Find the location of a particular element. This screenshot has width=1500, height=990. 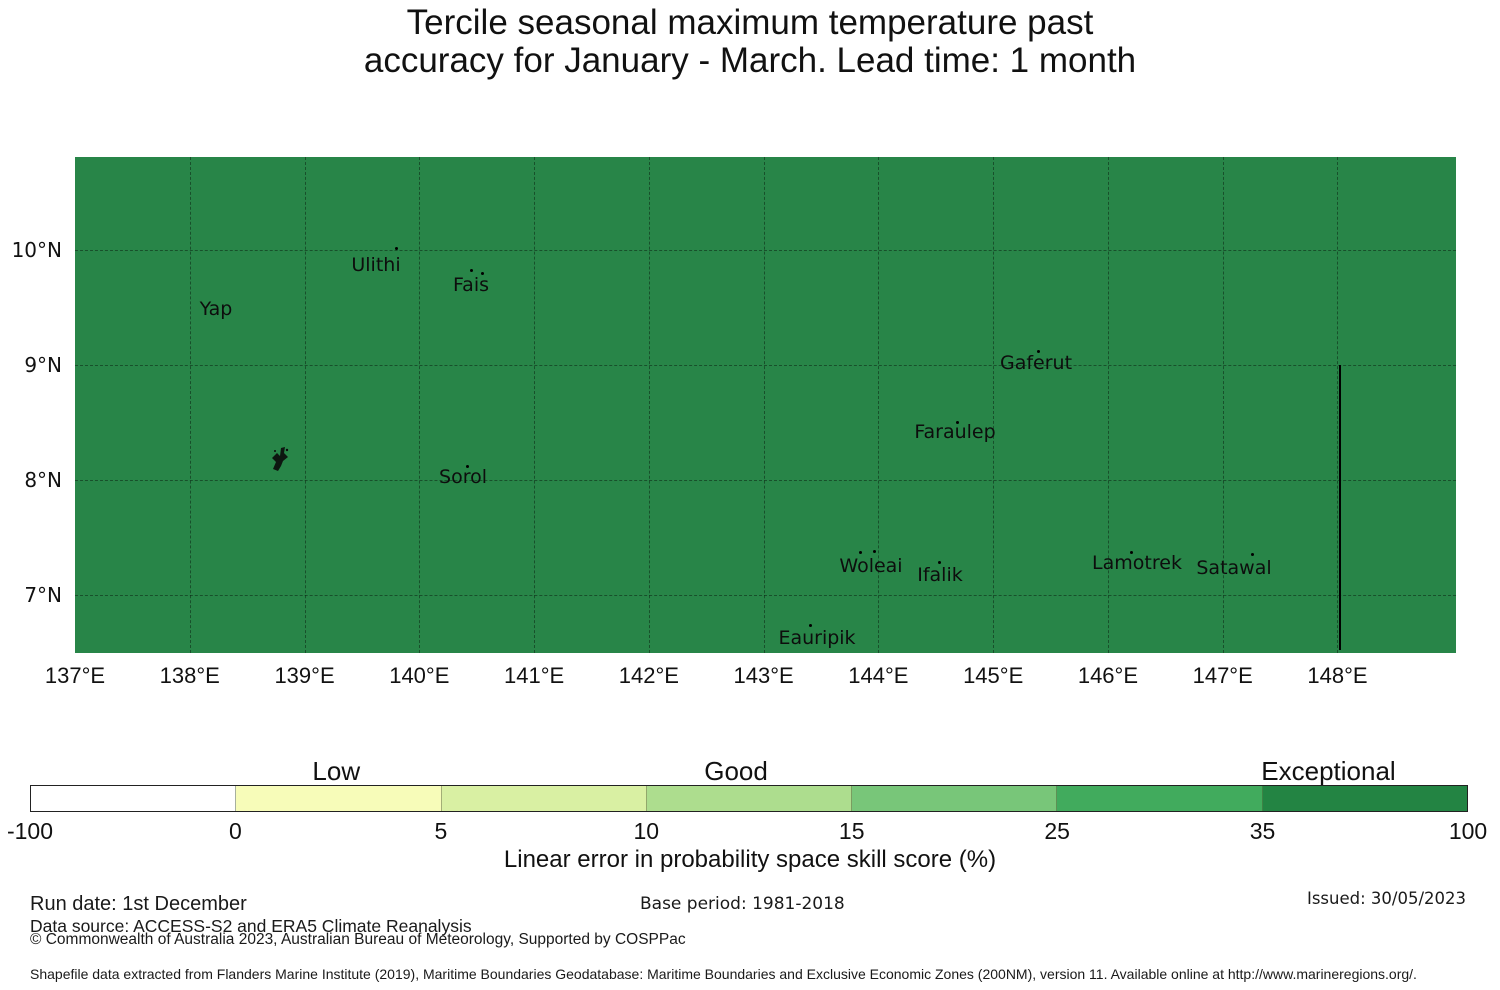

colorbar-tick-label: -100 is located at coordinates (30, 831).